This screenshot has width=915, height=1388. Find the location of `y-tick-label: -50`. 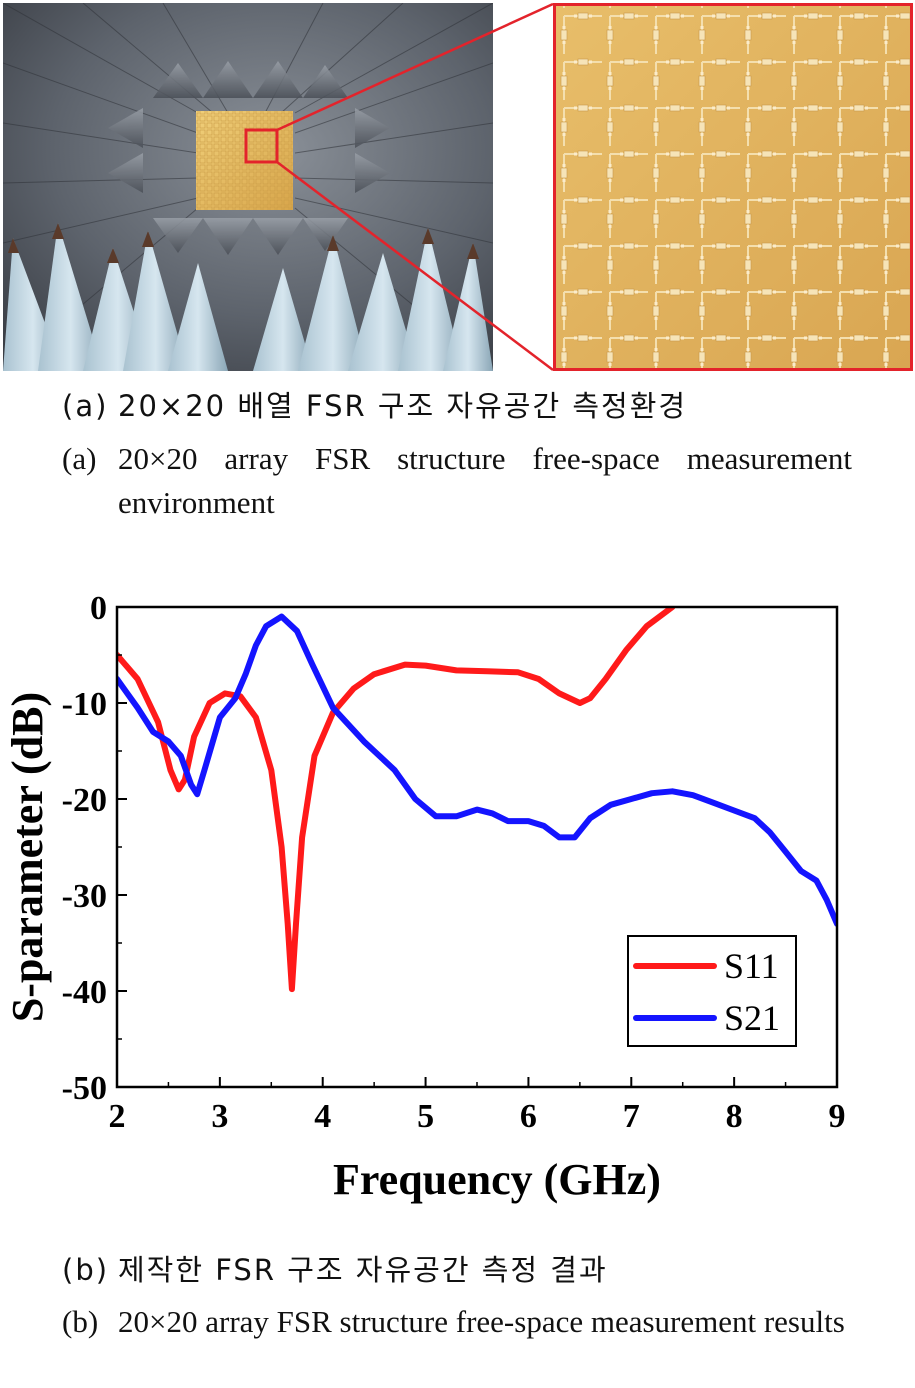

y-tick-label: -50 is located at coordinates (84, 1088).